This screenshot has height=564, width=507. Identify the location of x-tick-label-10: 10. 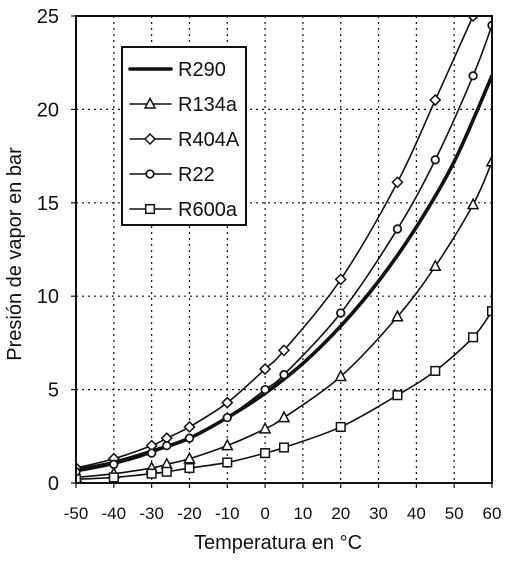
(302, 513).